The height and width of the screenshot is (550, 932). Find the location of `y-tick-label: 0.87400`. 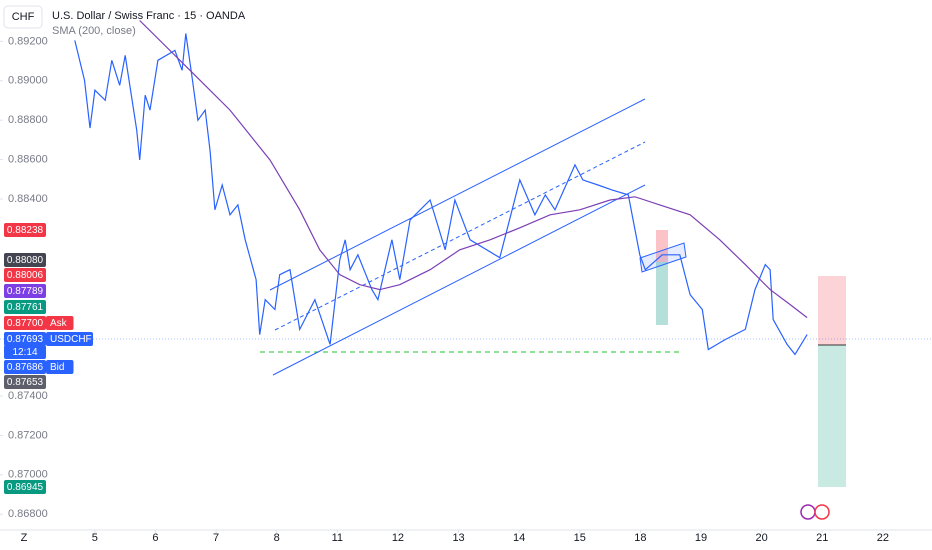

y-tick-label: 0.87400 is located at coordinates (28, 396).